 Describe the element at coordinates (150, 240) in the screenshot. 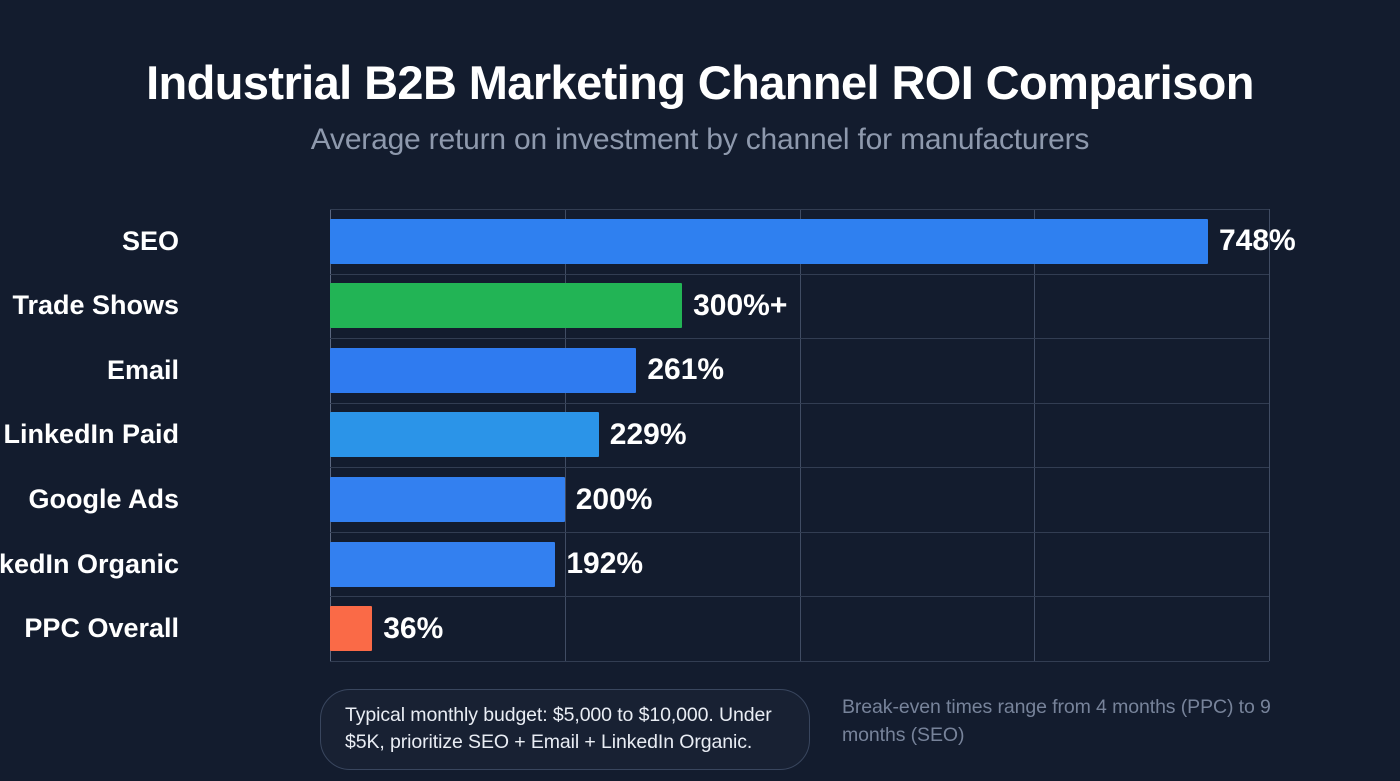

I see `category-label: SEO` at that location.